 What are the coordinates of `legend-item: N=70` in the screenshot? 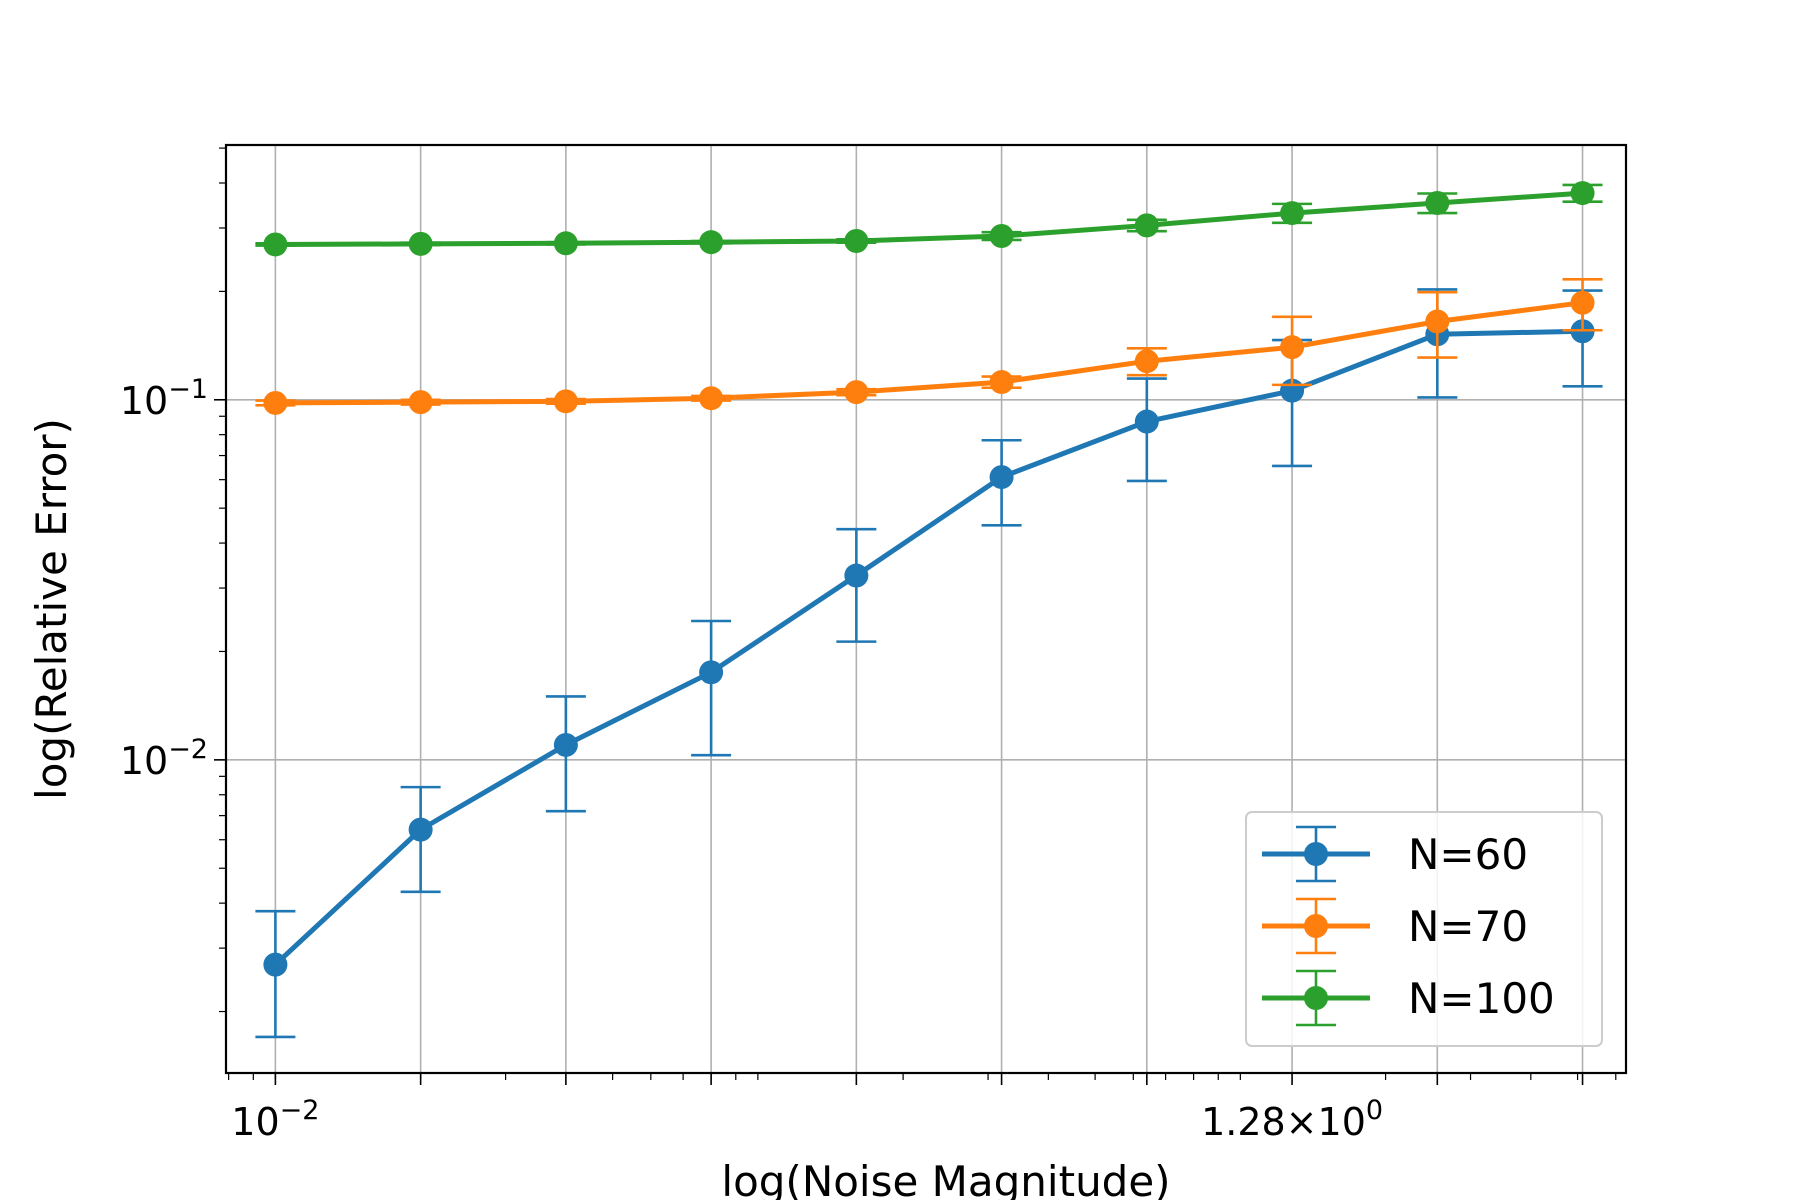 It's located at (1395, 926).